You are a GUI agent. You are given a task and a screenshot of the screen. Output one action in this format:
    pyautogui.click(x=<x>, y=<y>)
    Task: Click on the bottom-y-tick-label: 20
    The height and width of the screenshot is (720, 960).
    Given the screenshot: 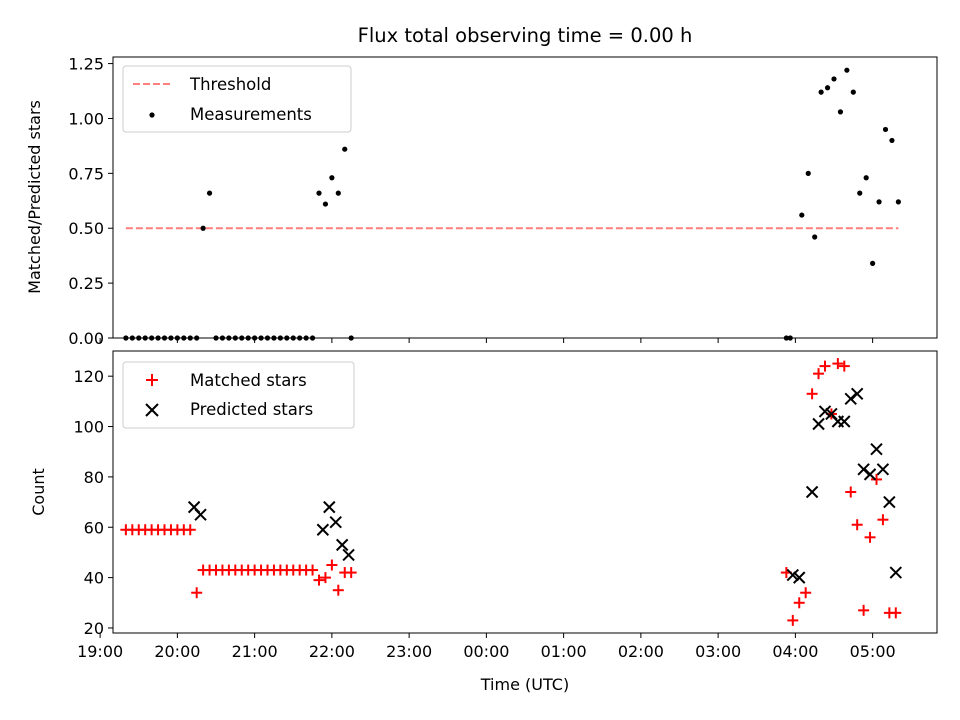 What is the action you would take?
    pyautogui.click(x=94, y=628)
    